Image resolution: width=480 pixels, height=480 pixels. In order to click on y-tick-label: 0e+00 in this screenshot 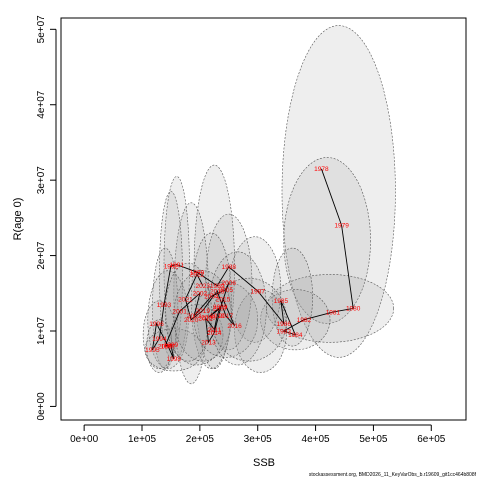, I will do `click(41, 406)`.